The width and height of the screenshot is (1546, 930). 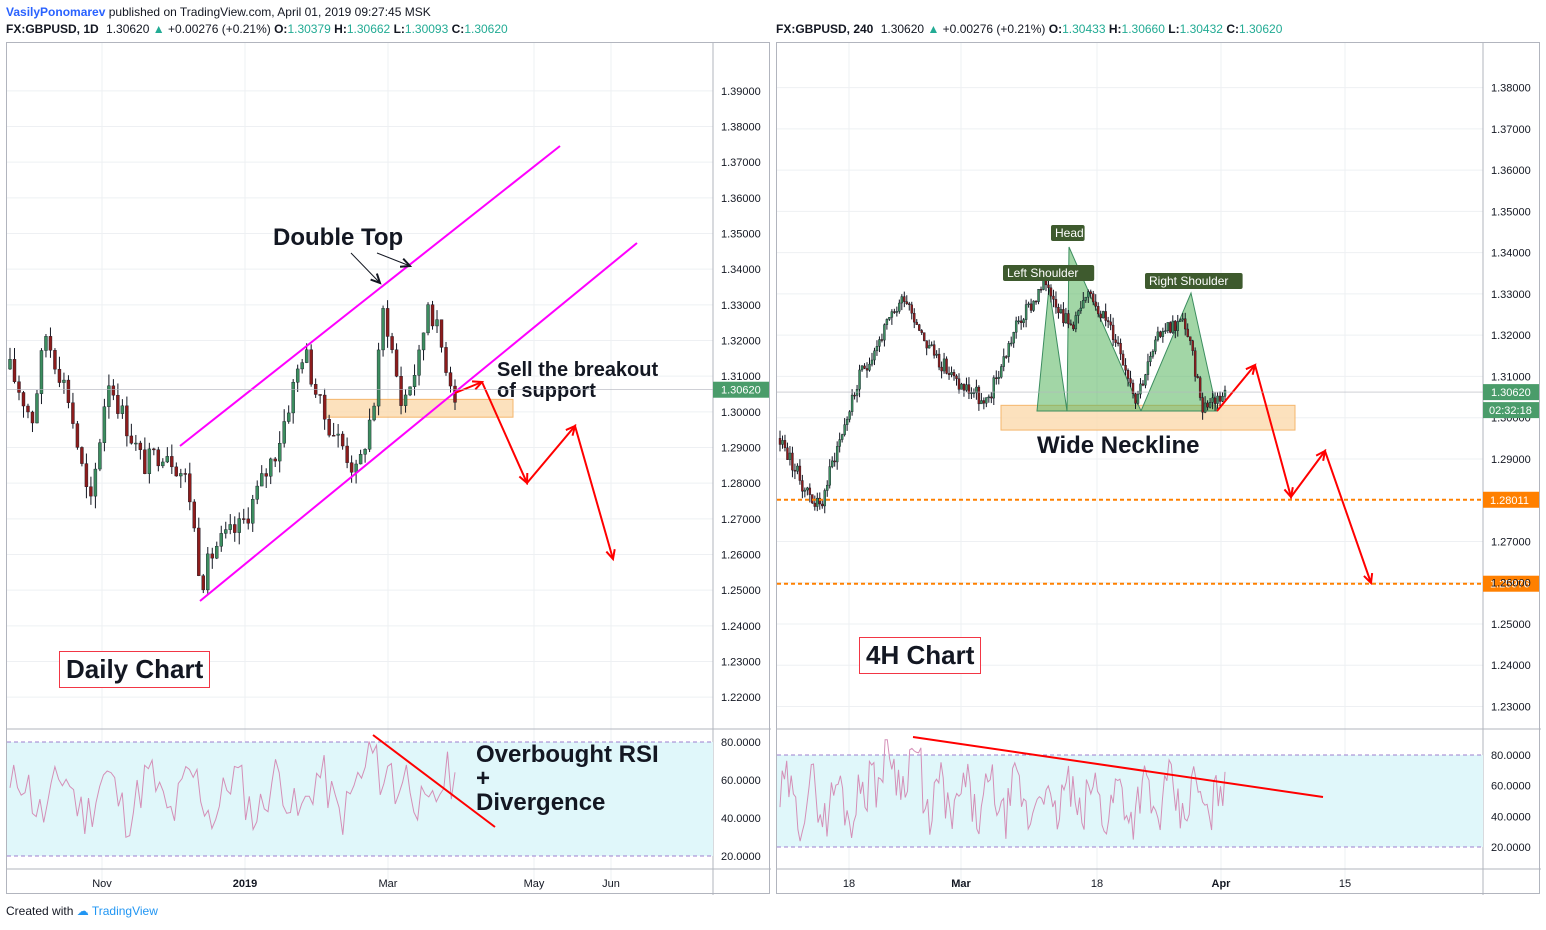 What do you see at coordinates (902, 29) in the screenshot?
I see `right-price: 1.30620` at bounding box center [902, 29].